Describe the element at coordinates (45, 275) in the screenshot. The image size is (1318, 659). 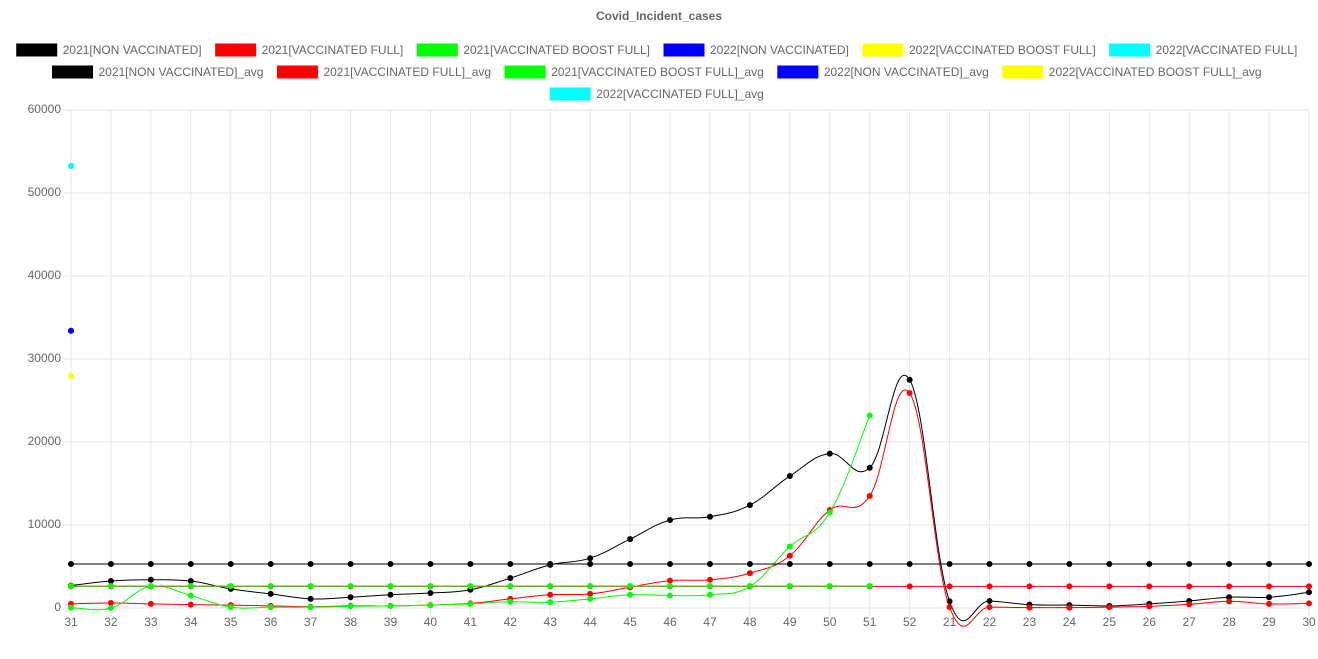
I see `y-tick-label: 40000` at that location.